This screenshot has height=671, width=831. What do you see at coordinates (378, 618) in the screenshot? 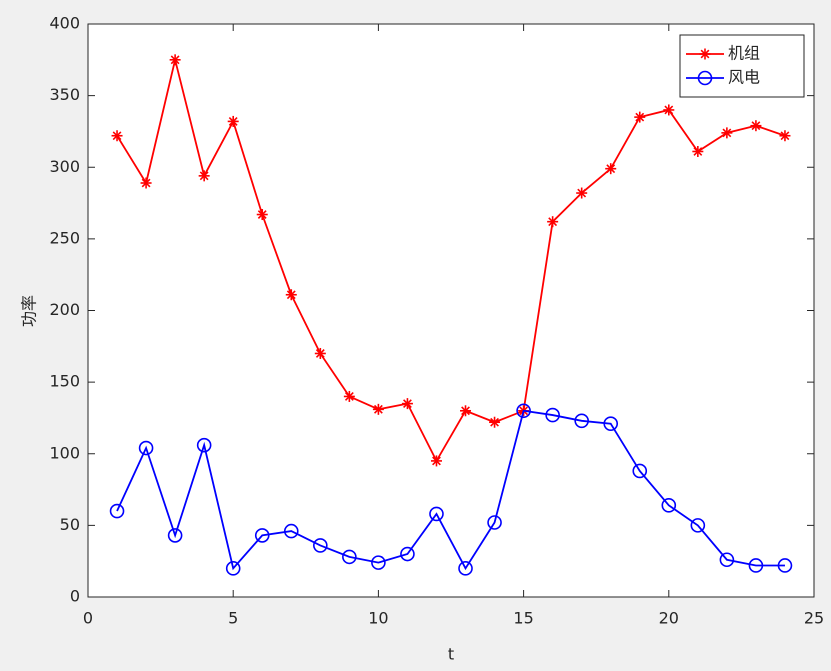
I see `x-tick-label: 10` at bounding box center [378, 618].